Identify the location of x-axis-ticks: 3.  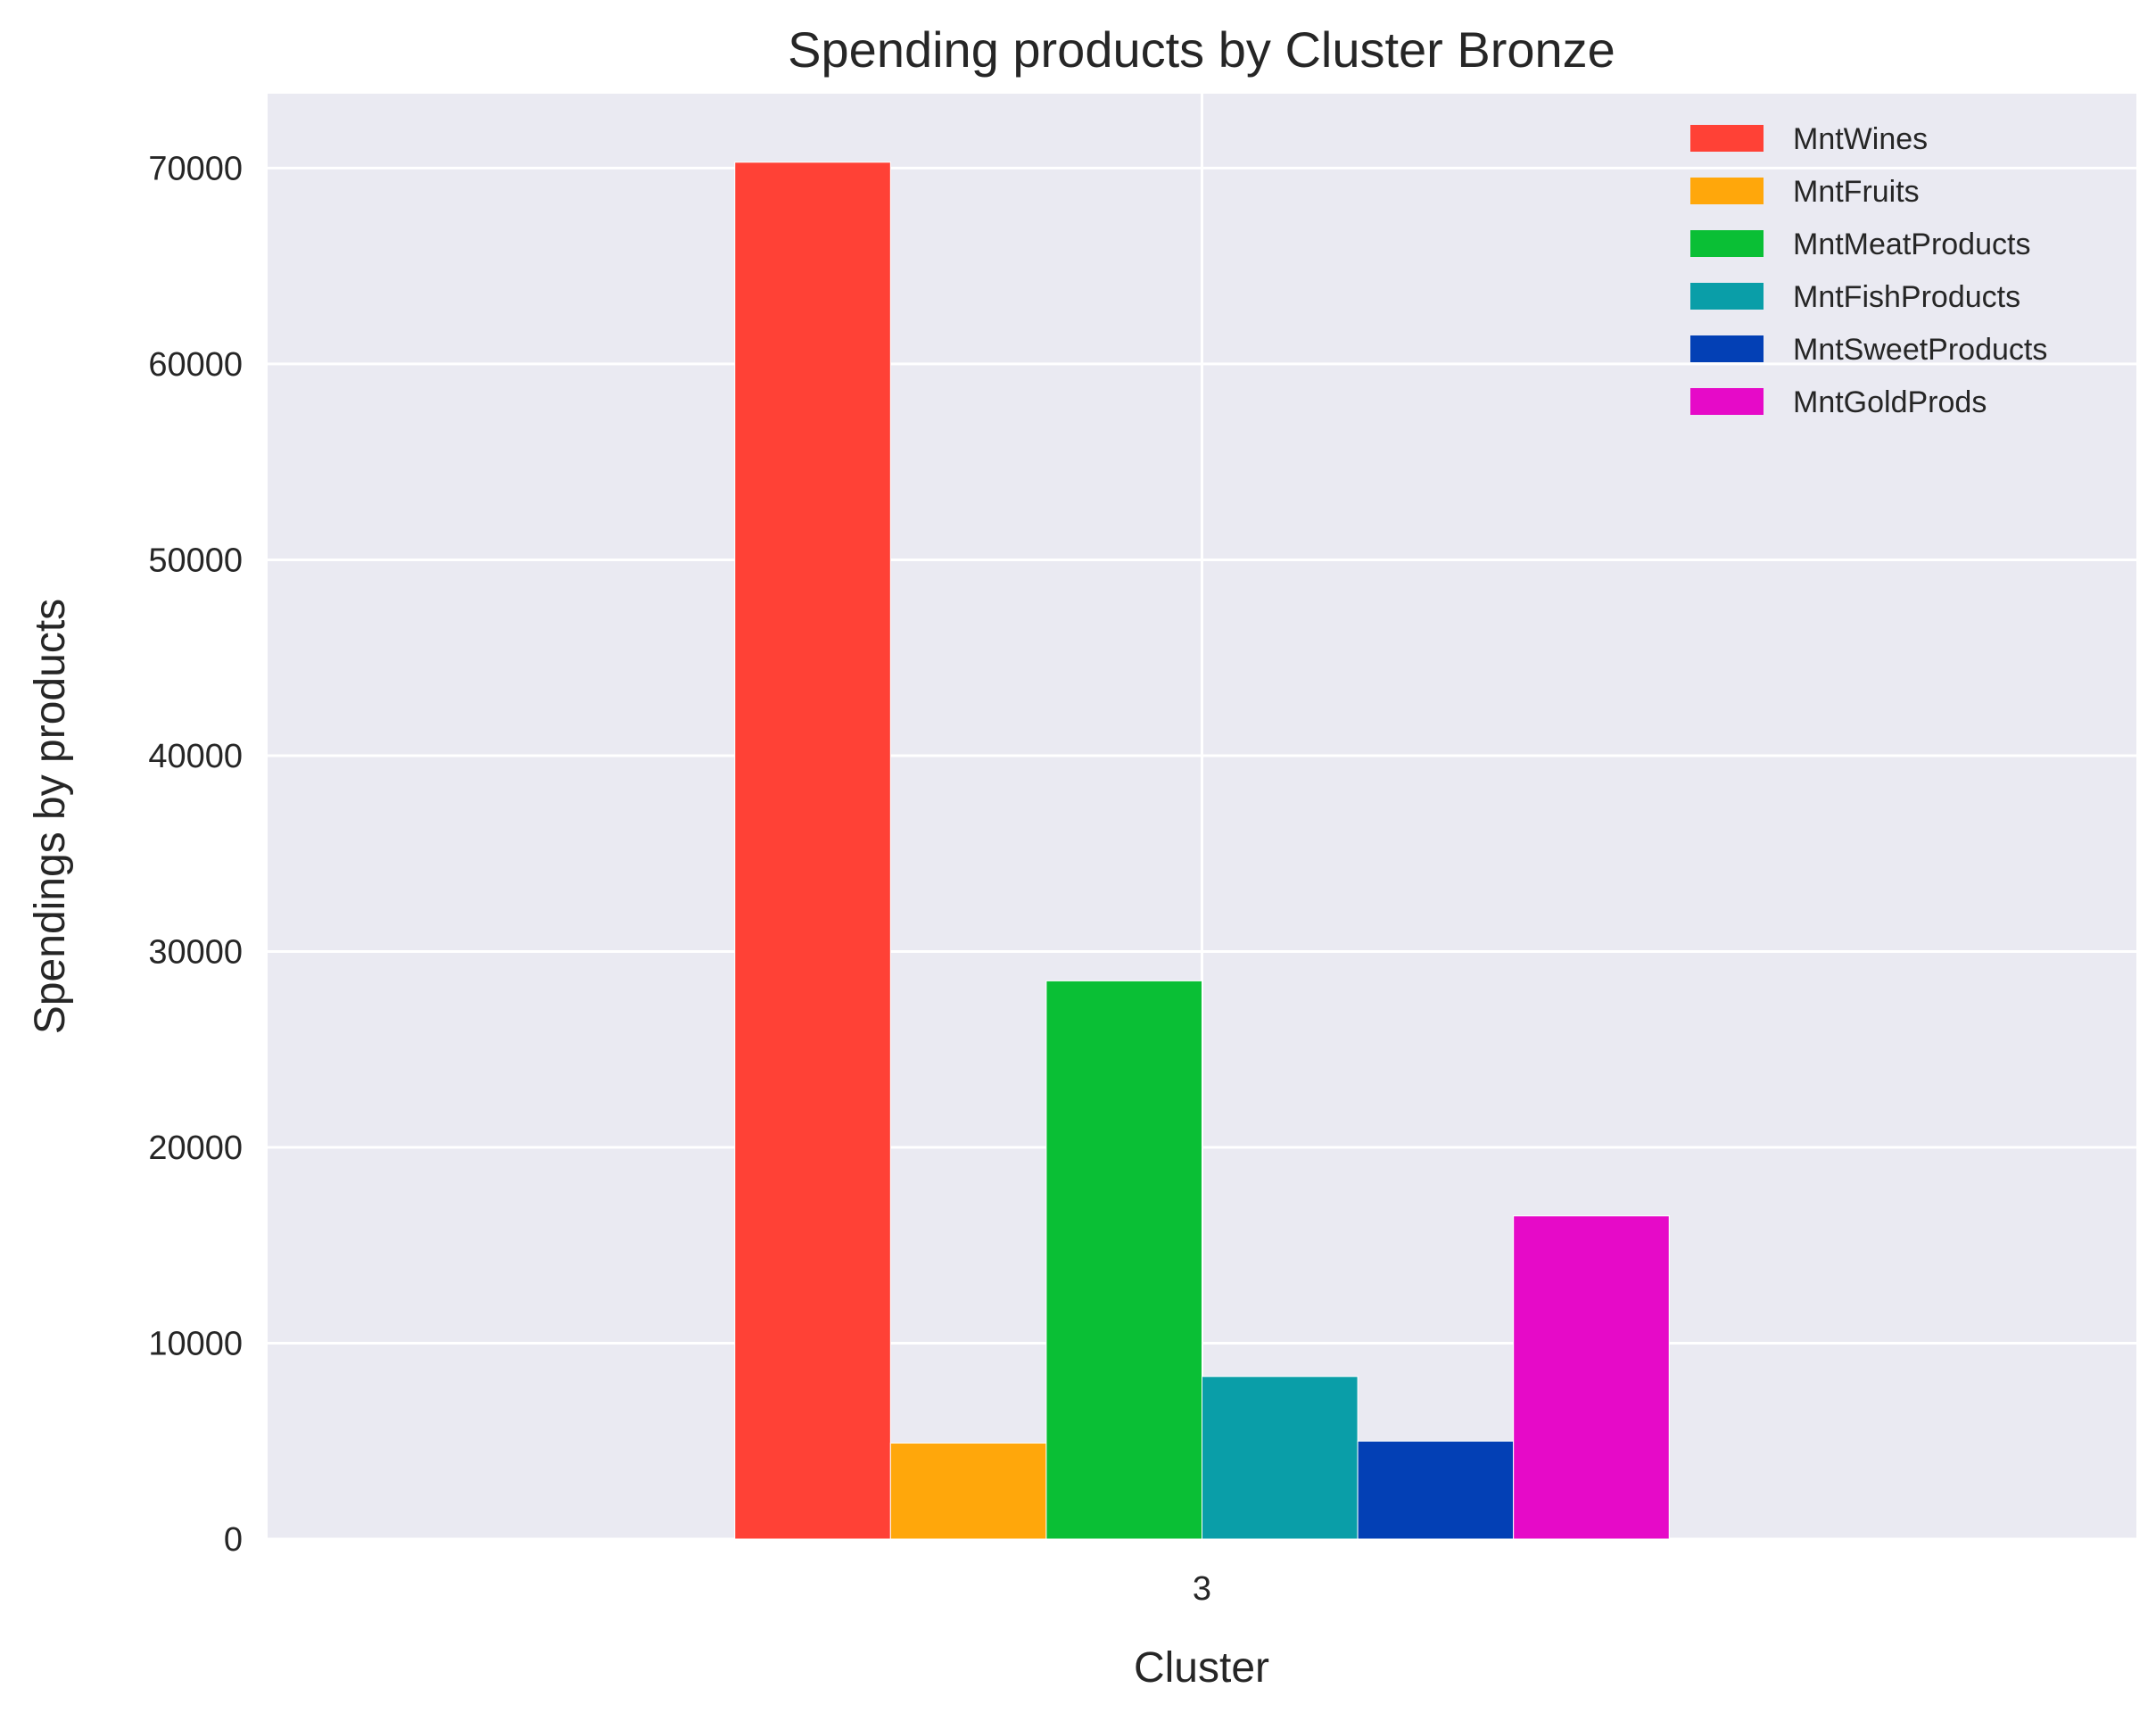
(1202, 1589).